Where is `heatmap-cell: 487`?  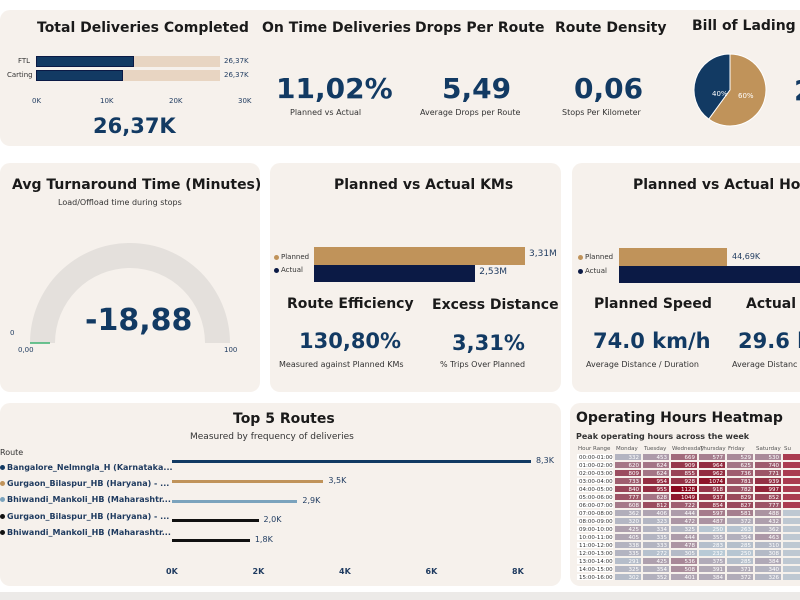 heatmap-cell: 487 is located at coordinates (712, 521).